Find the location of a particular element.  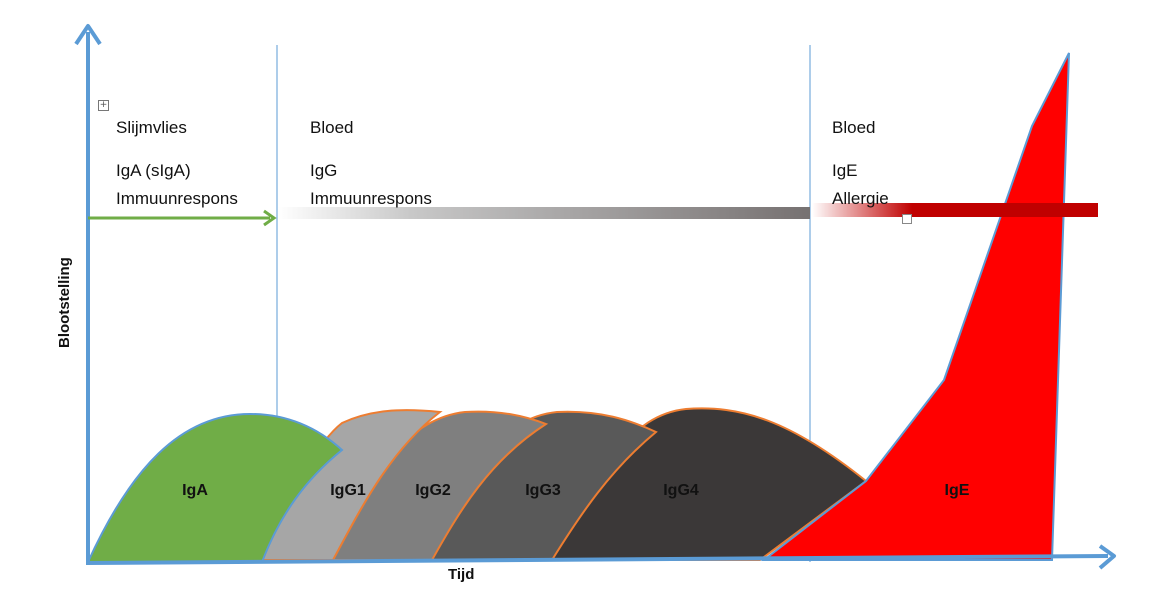

igg3-label: IgG3 is located at coordinates (543, 490).